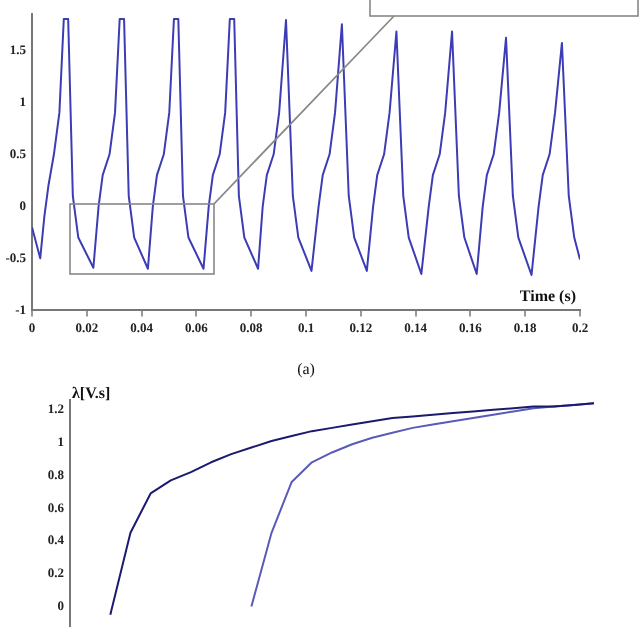  Describe the element at coordinates (548, 295) in the screenshot. I see `x-axis-title: Time (s)` at that location.